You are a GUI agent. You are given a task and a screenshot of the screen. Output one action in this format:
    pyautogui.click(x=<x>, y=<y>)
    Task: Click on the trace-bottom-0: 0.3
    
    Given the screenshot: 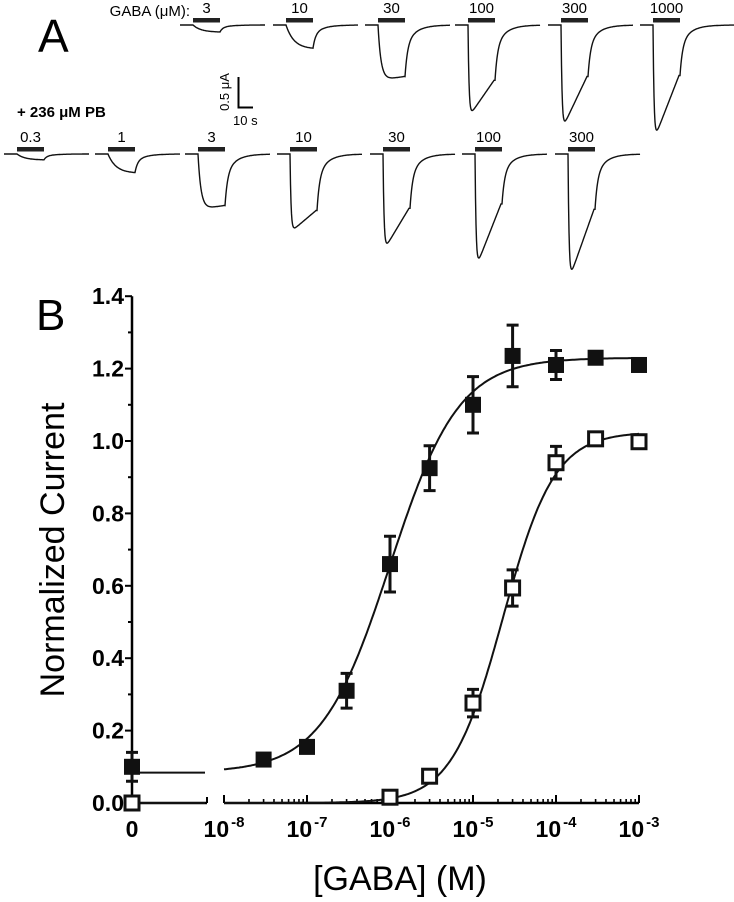 What is the action you would take?
    pyautogui.click(x=46, y=145)
    